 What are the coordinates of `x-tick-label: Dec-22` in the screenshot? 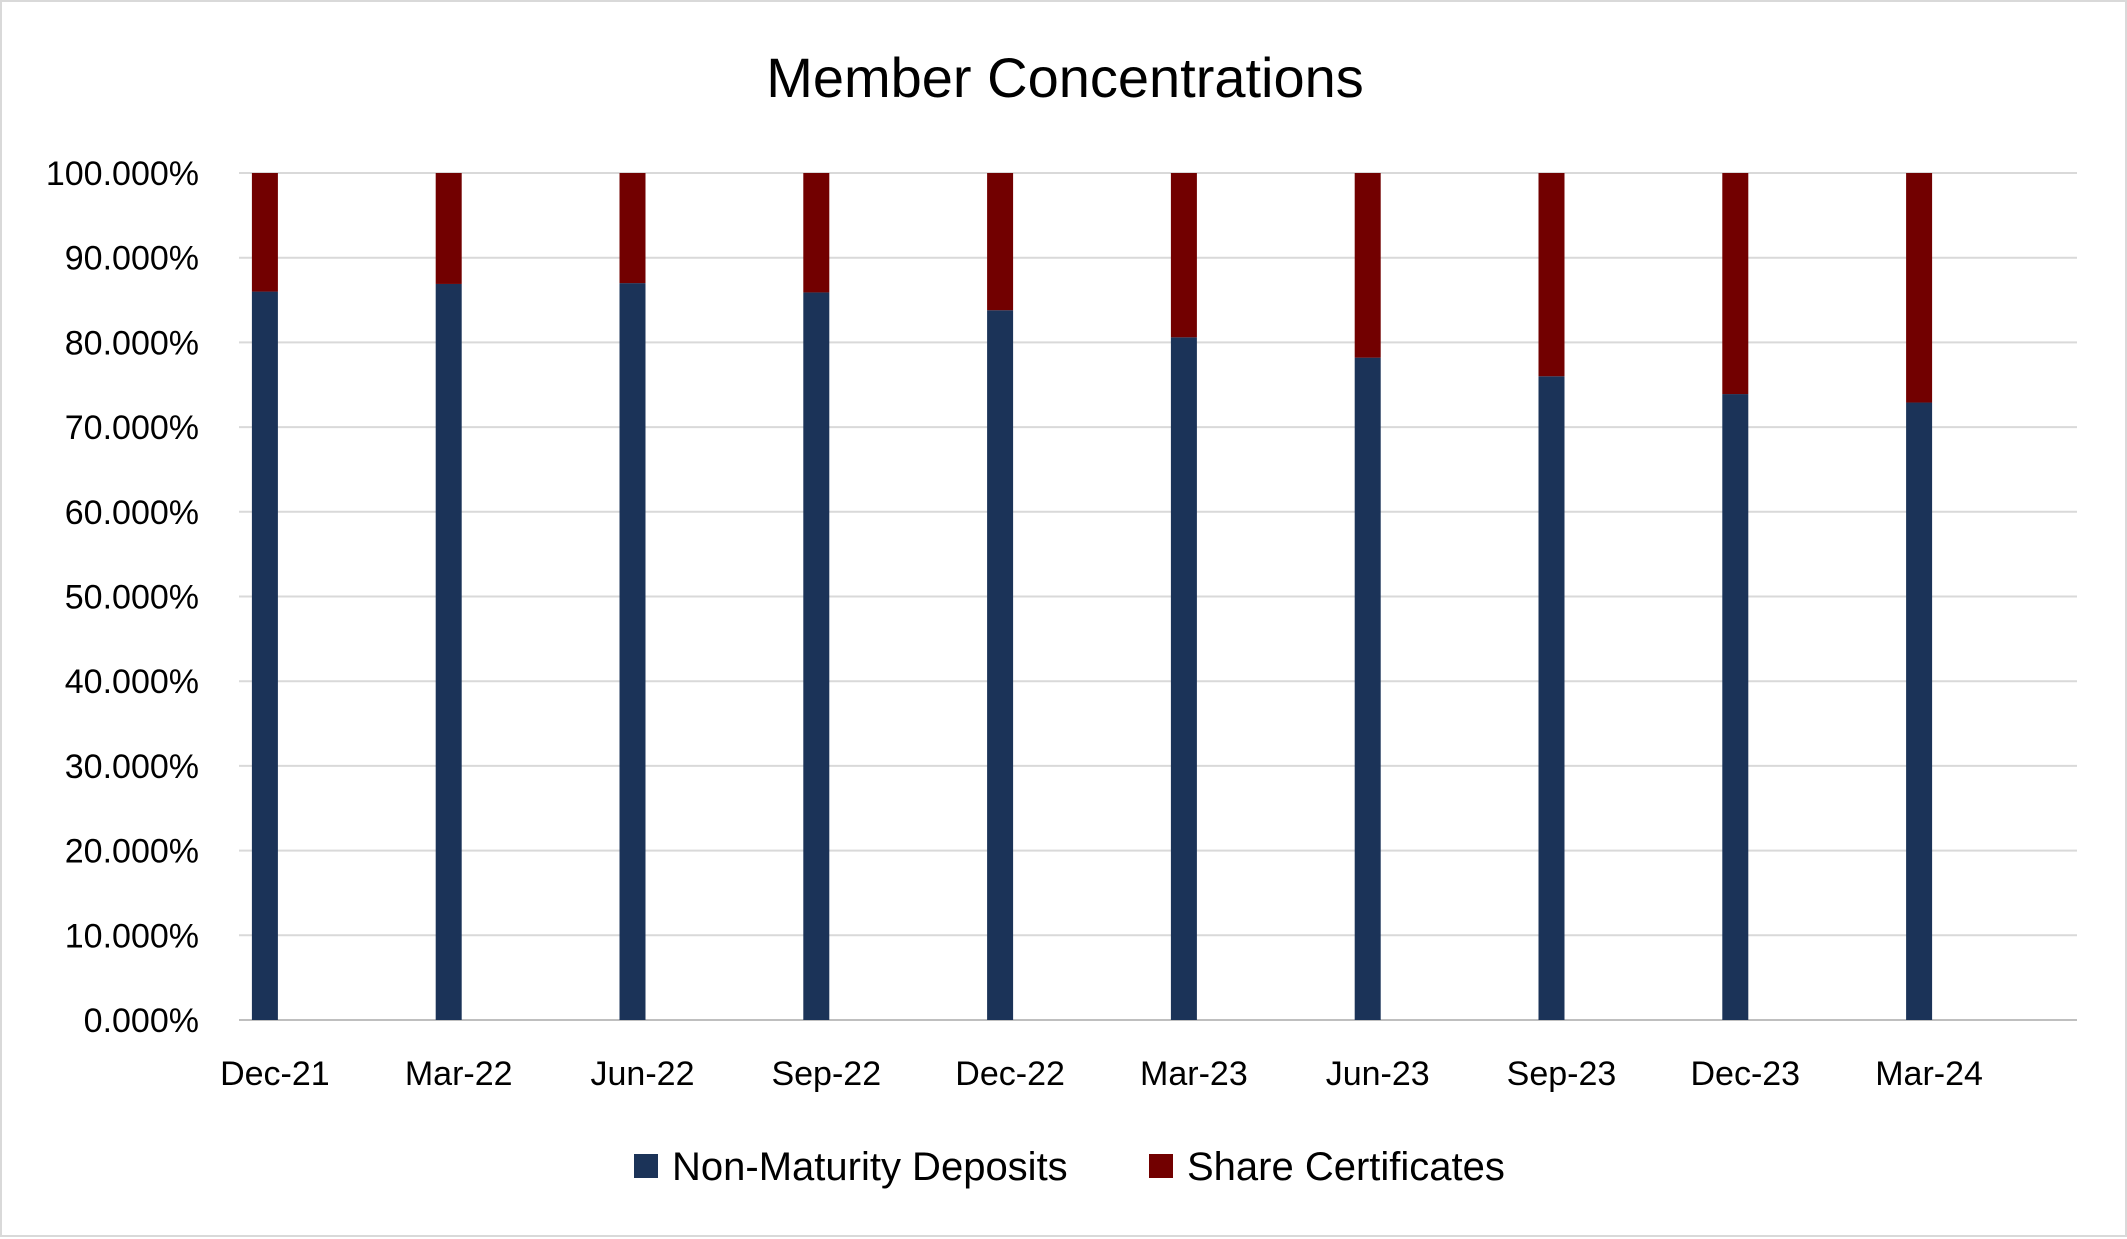 It's located at (1010, 1074).